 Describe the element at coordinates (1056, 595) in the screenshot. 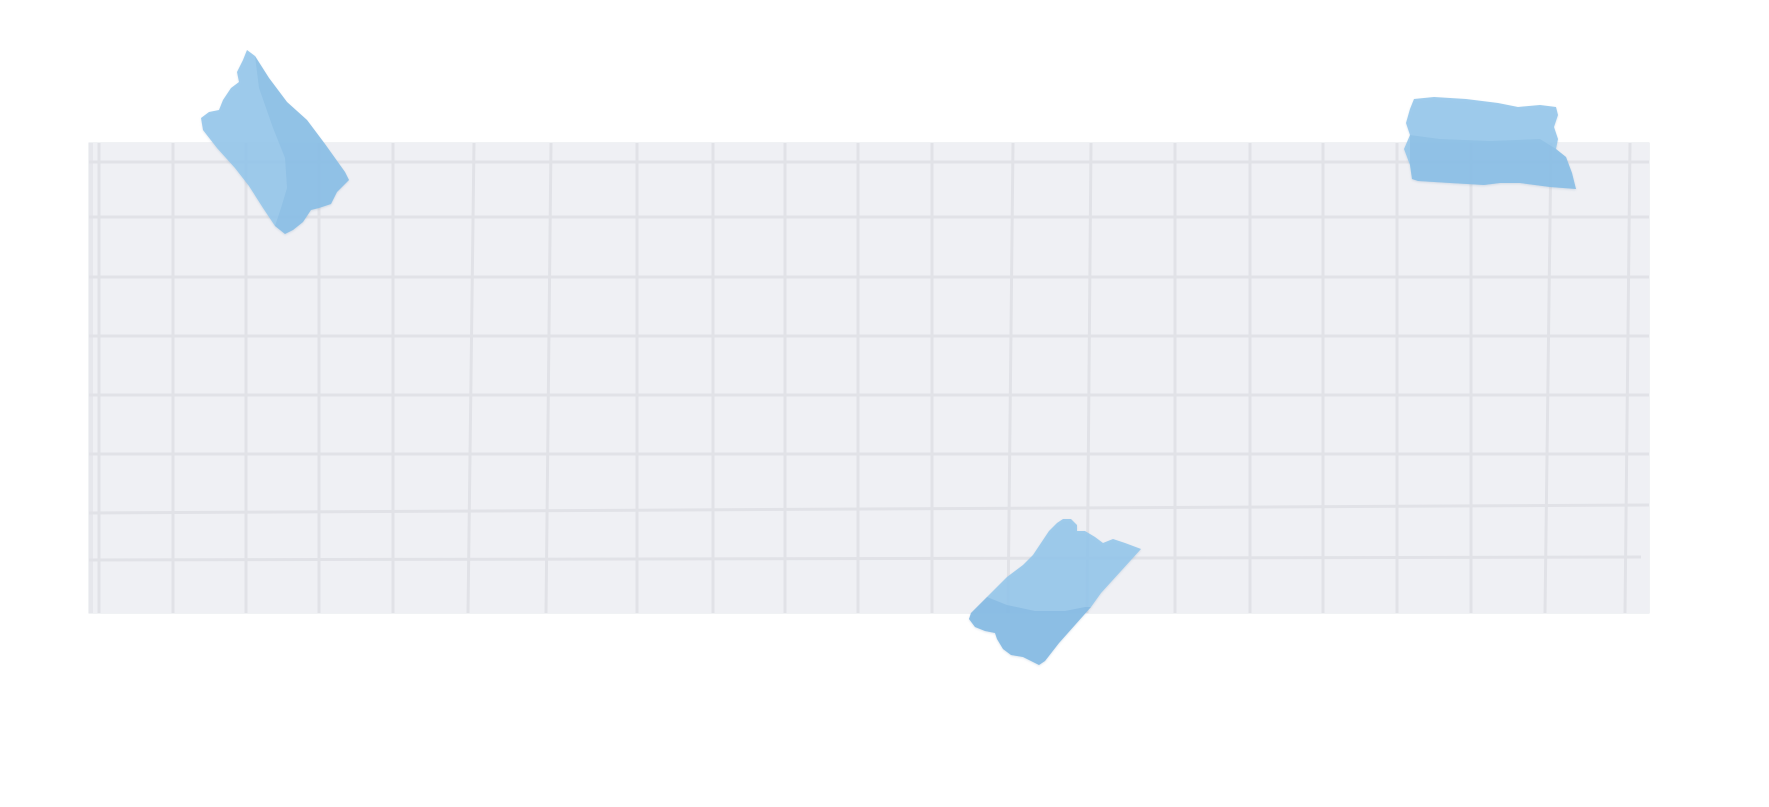

I see `tape-bottom-center` at that location.